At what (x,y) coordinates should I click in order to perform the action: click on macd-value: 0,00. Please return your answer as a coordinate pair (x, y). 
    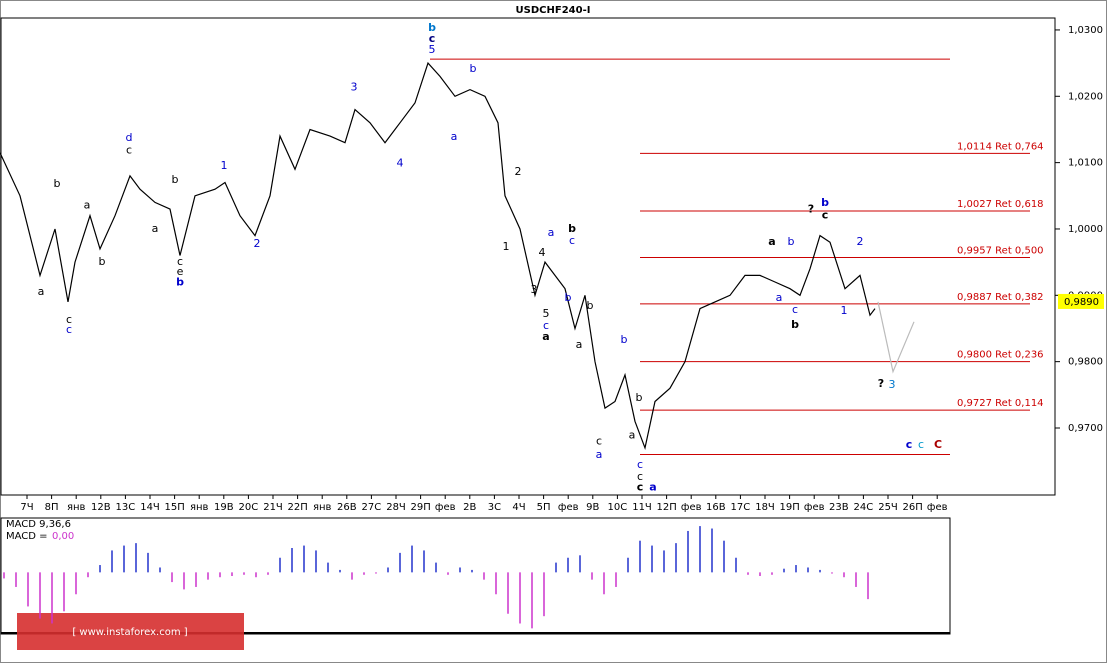
    Looking at the image, I should click on (63, 536).